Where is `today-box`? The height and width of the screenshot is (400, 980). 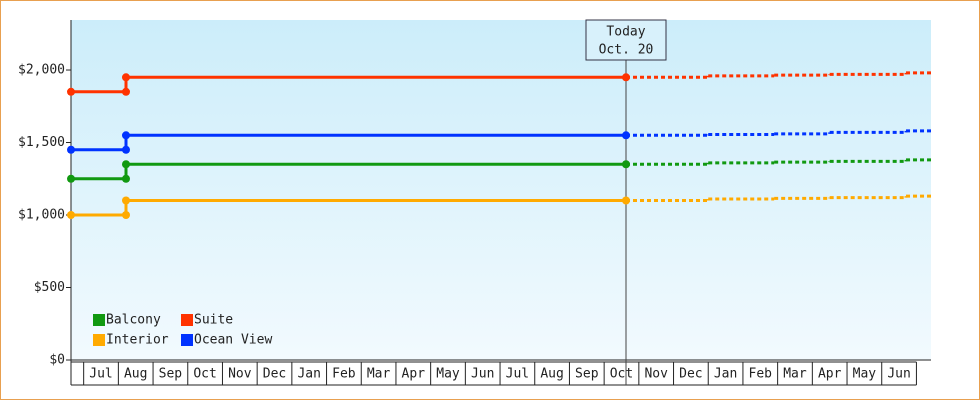 today-box is located at coordinates (626, 40).